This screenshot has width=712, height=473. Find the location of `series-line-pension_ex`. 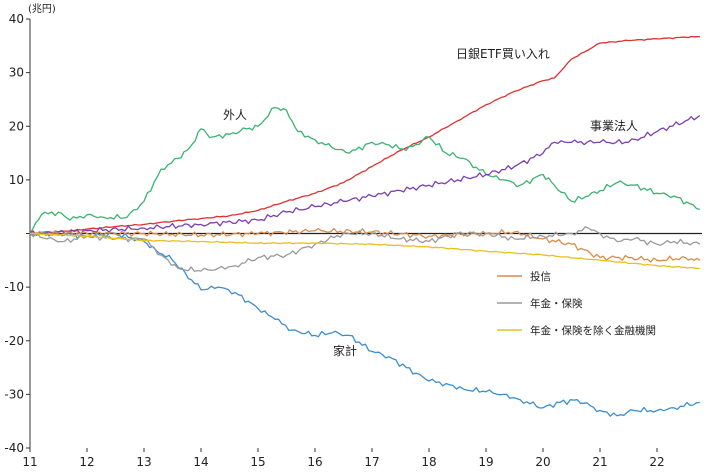

series-line-pension_ex is located at coordinates (364, 251).